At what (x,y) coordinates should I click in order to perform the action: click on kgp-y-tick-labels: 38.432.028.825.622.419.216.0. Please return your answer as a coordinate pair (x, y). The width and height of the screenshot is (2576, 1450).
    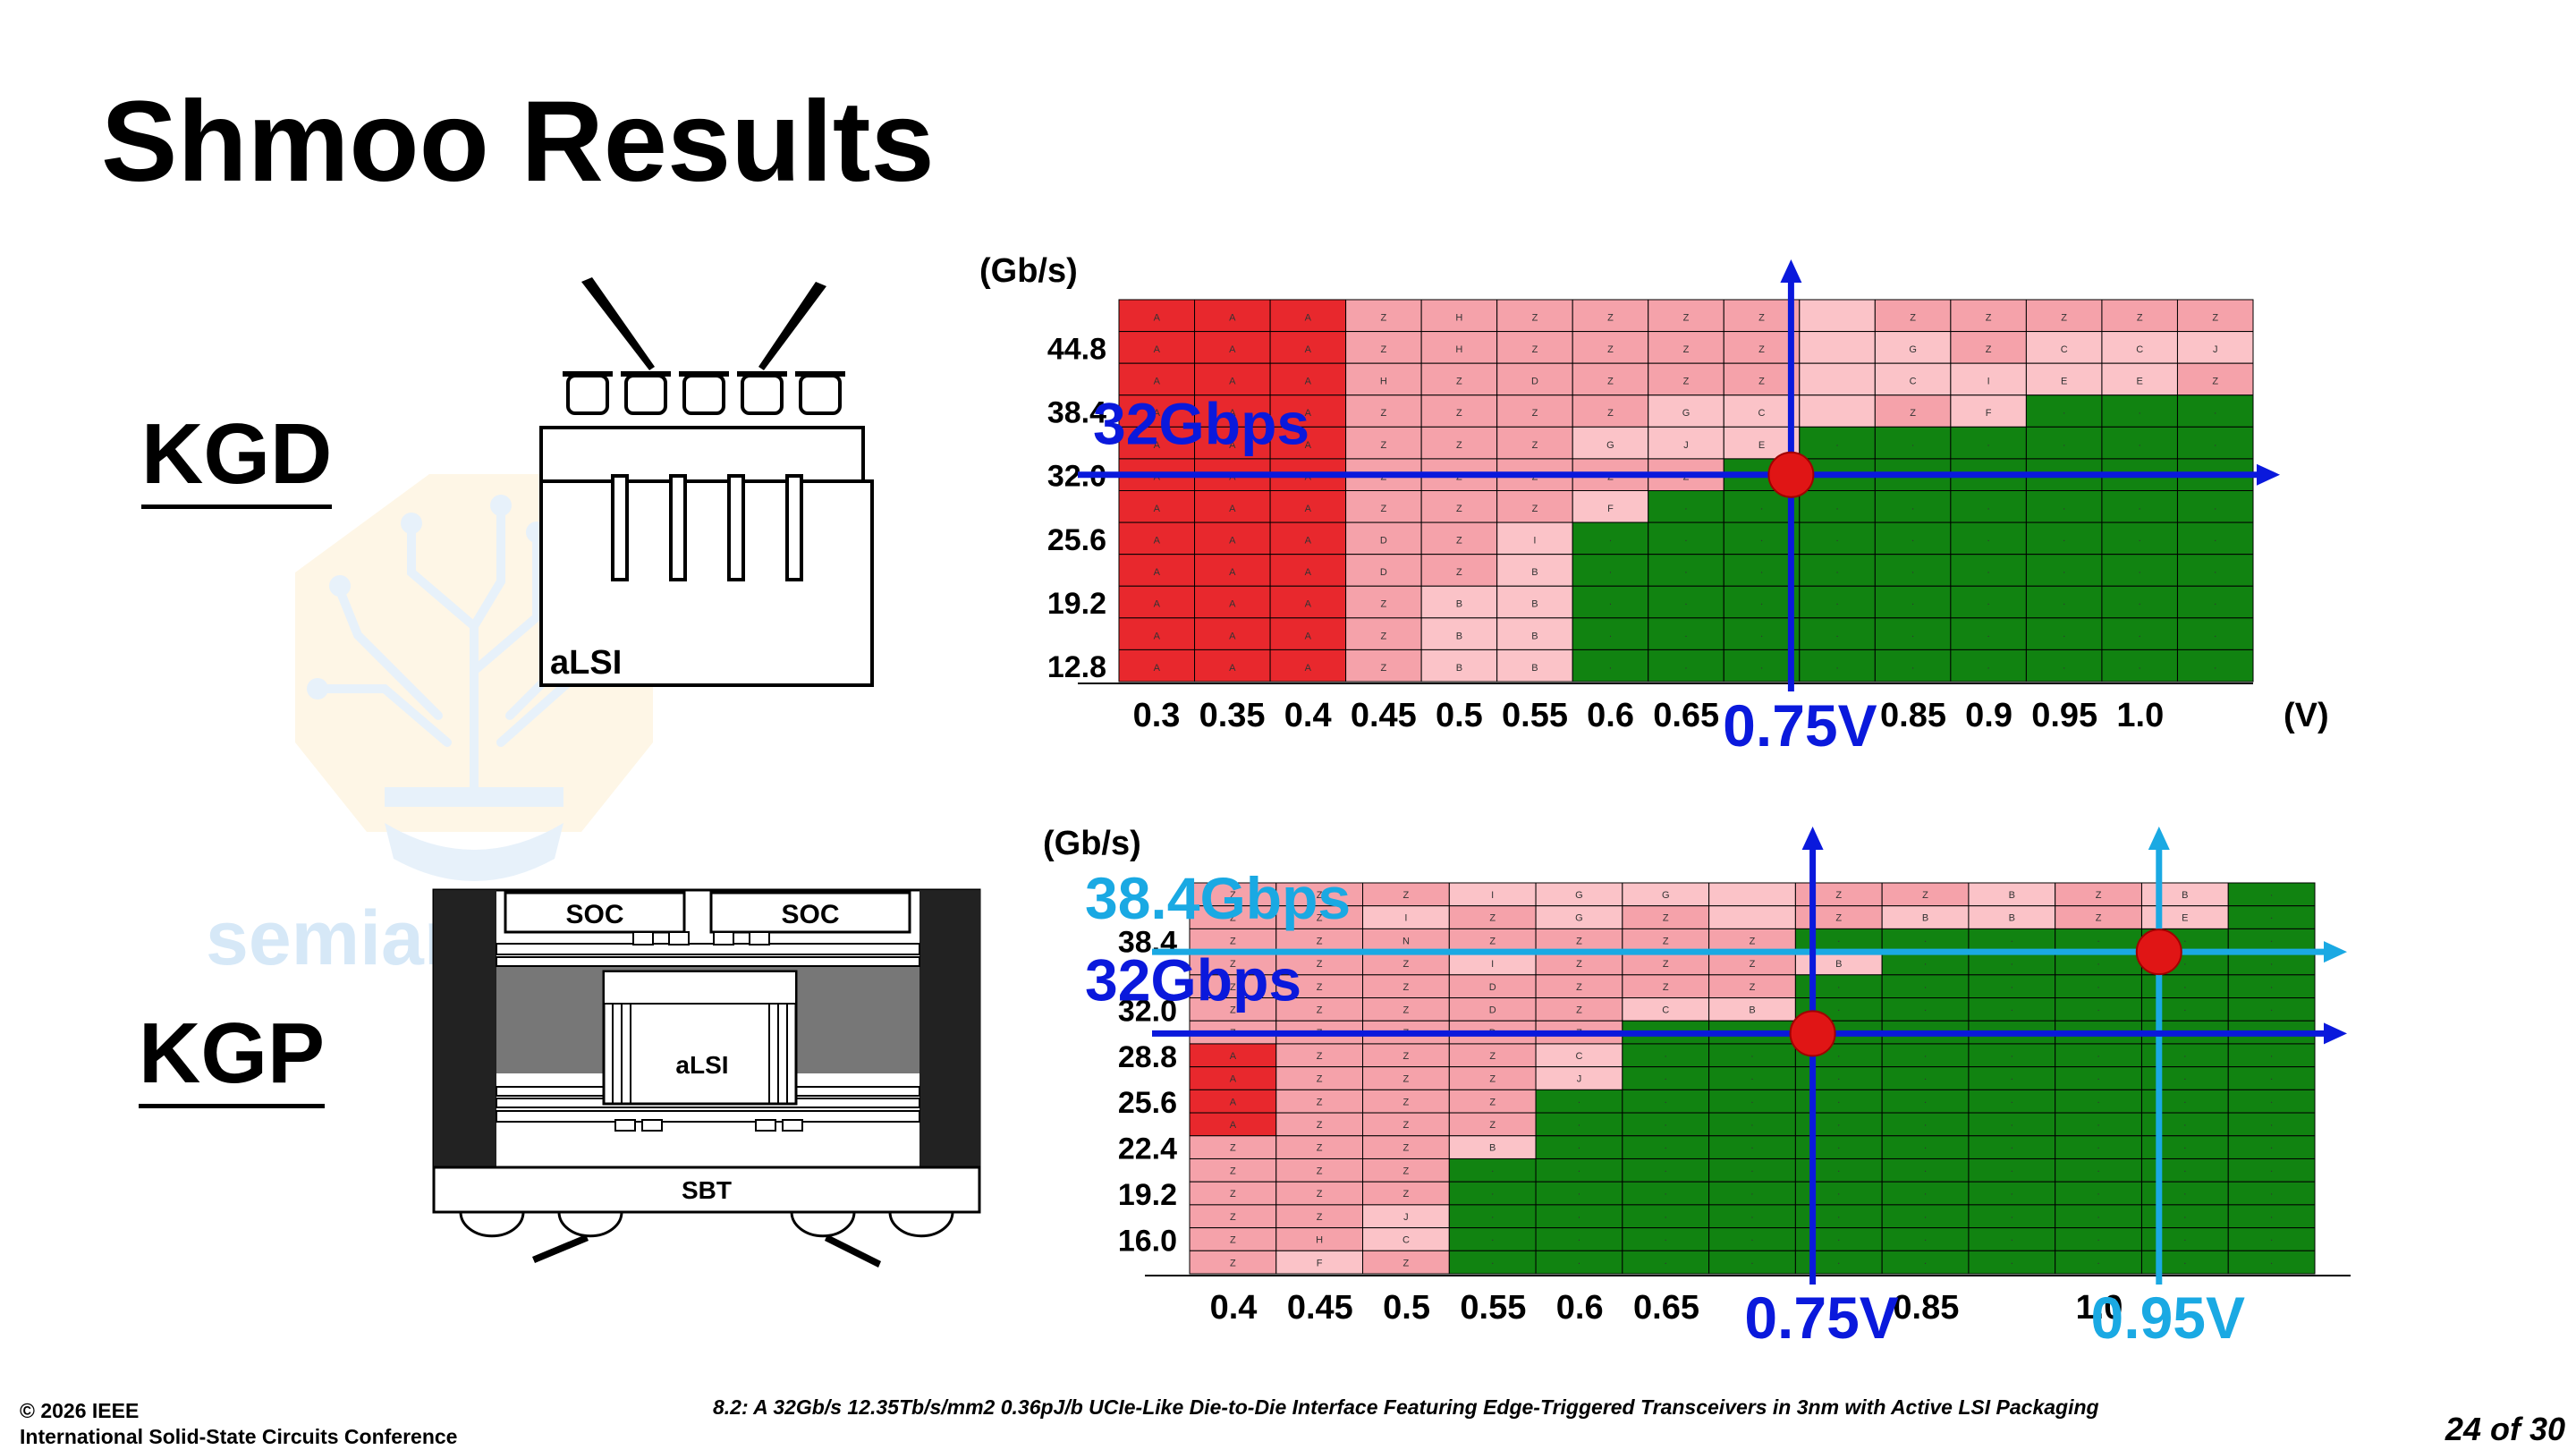
    Looking at the image, I should click on (1147, 1091).